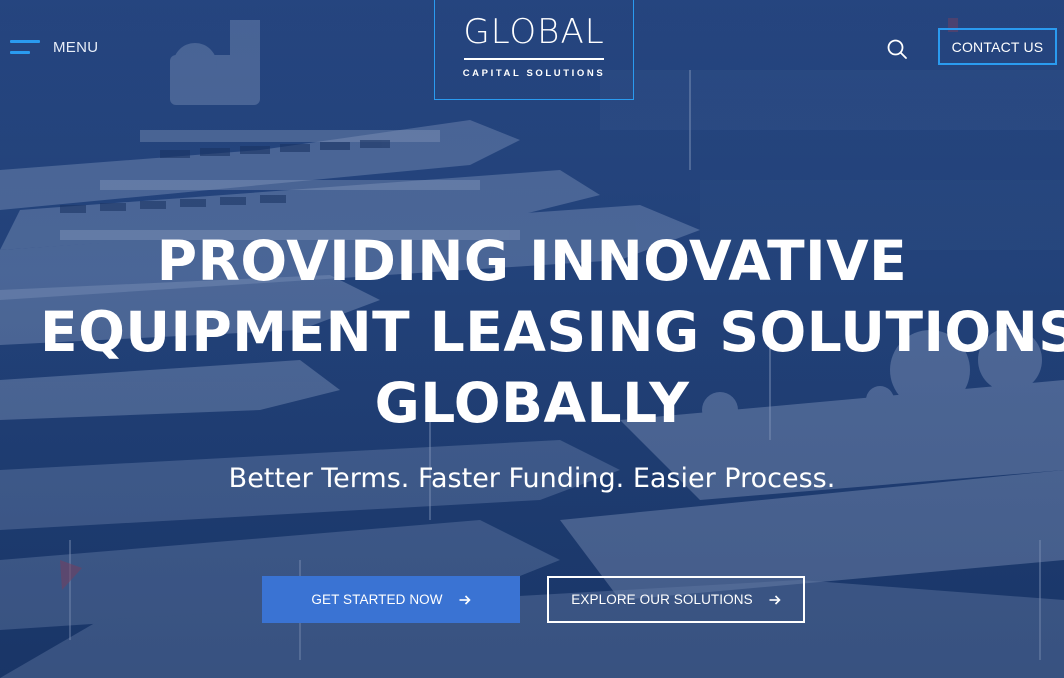 Image resolution: width=1064 pixels, height=678 pixels. Describe the element at coordinates (25, 47) in the screenshot. I see `hamburger-menu-icon` at that location.